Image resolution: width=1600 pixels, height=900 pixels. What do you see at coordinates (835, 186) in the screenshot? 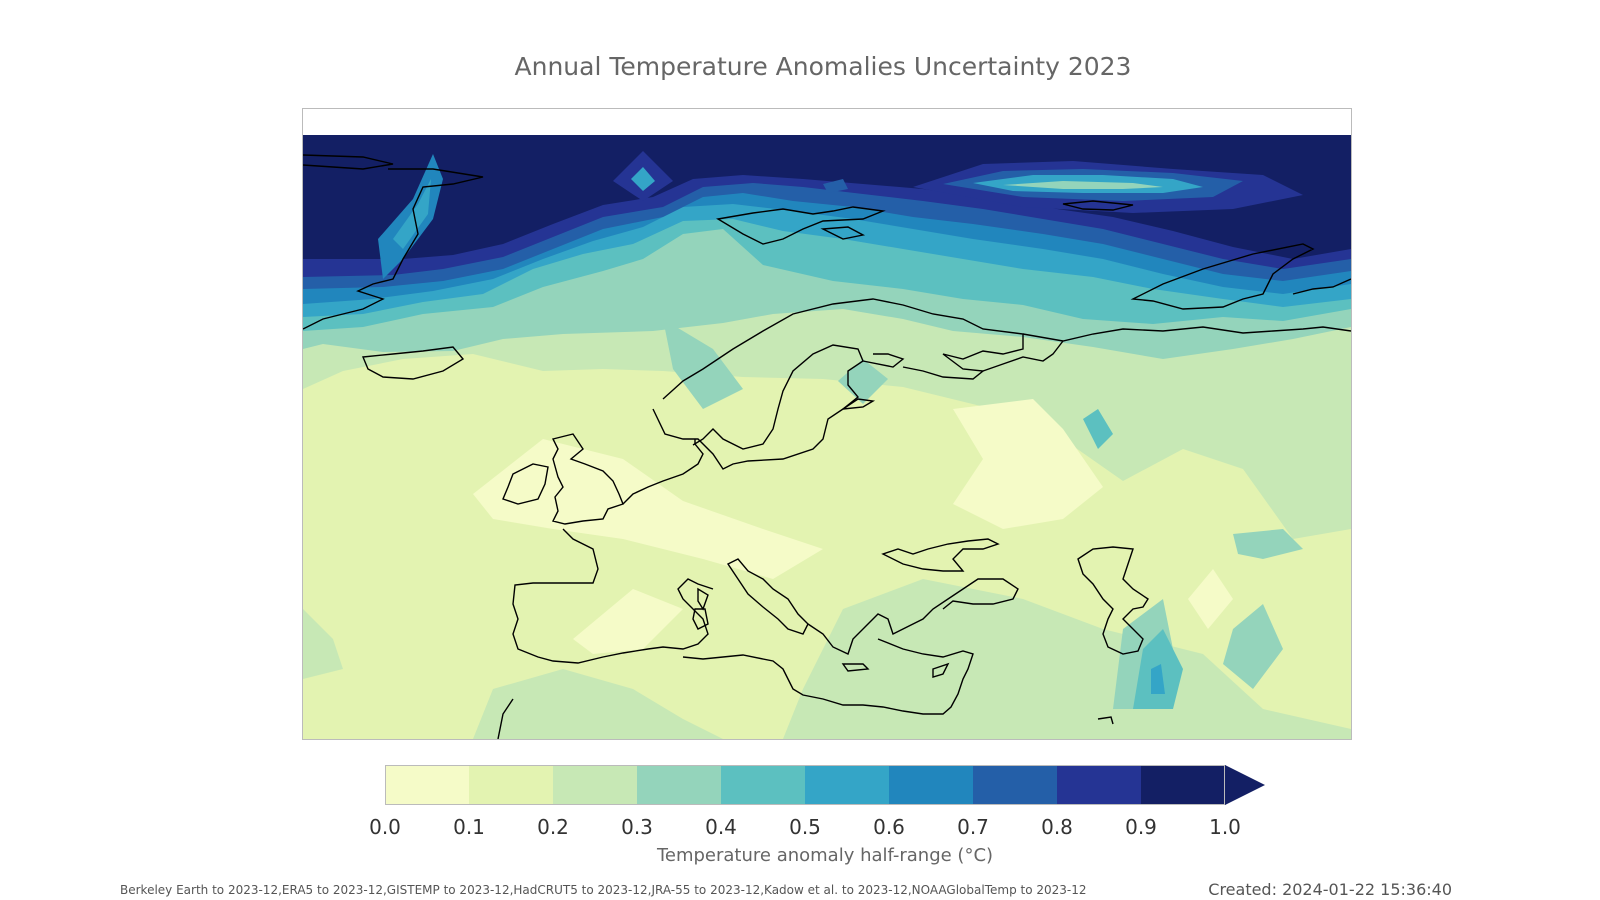
I see `contour-hole-small` at bounding box center [835, 186].